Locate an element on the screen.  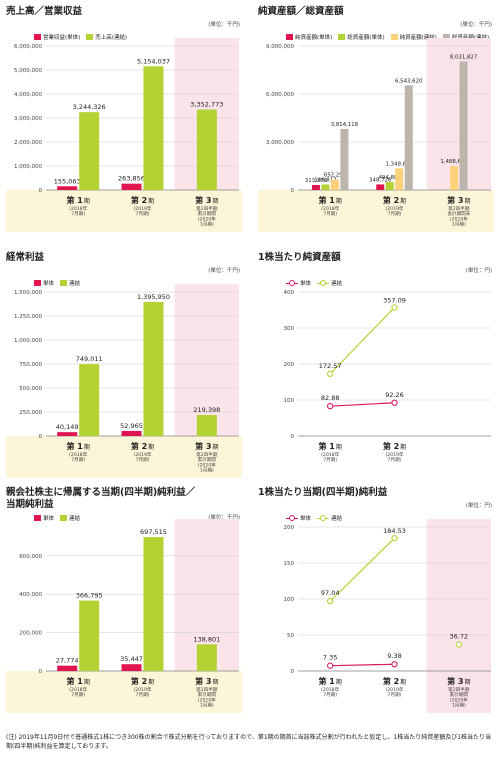
data-label: 263,856 is located at coordinates (131, 179).